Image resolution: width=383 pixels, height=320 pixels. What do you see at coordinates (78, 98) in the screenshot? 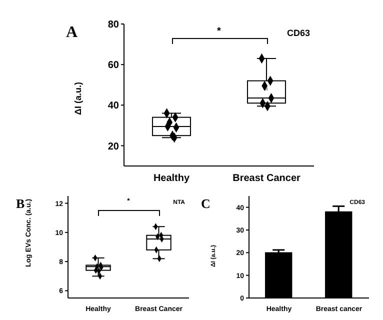
I see `y-axis-title: ΔI (a.u.)` at bounding box center [78, 98].